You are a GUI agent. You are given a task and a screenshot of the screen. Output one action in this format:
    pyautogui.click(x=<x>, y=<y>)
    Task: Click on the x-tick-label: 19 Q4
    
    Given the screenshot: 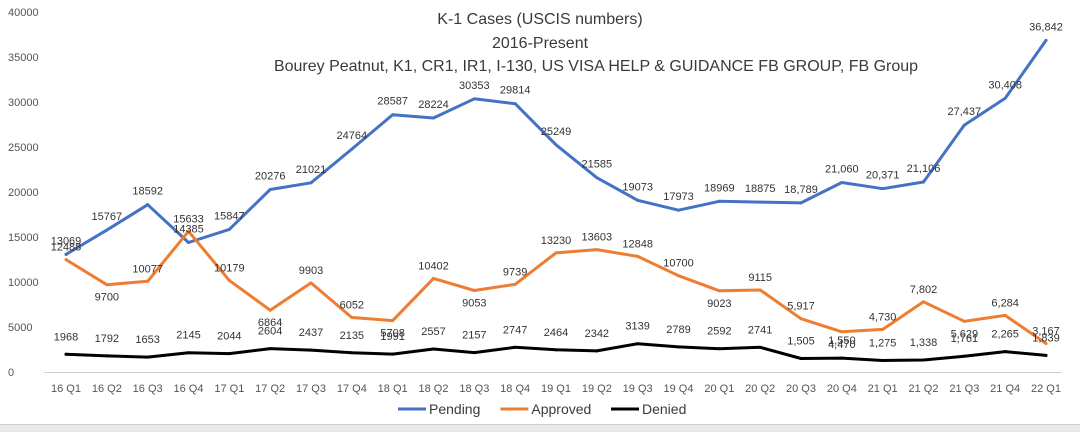 What is the action you would take?
    pyautogui.click(x=679, y=389)
    